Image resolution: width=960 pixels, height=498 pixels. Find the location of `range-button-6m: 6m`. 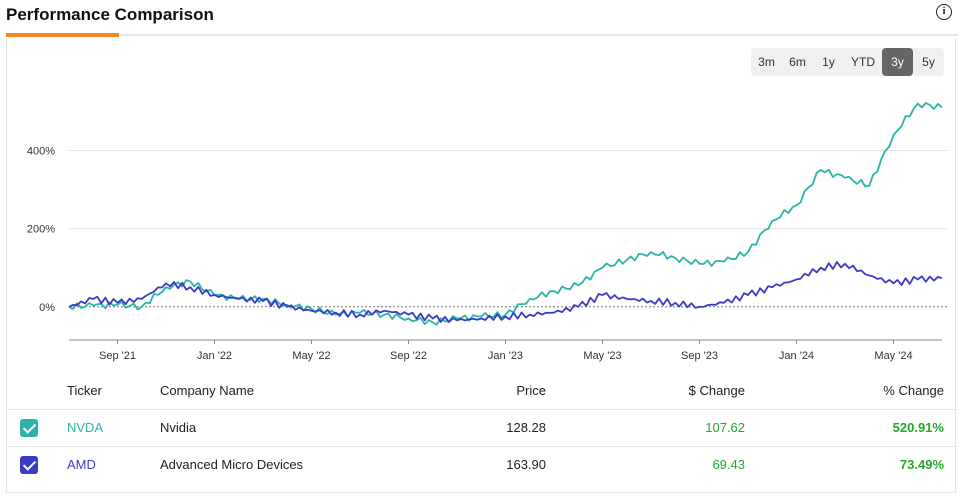

range-button-6m: 6m is located at coordinates (797, 62).